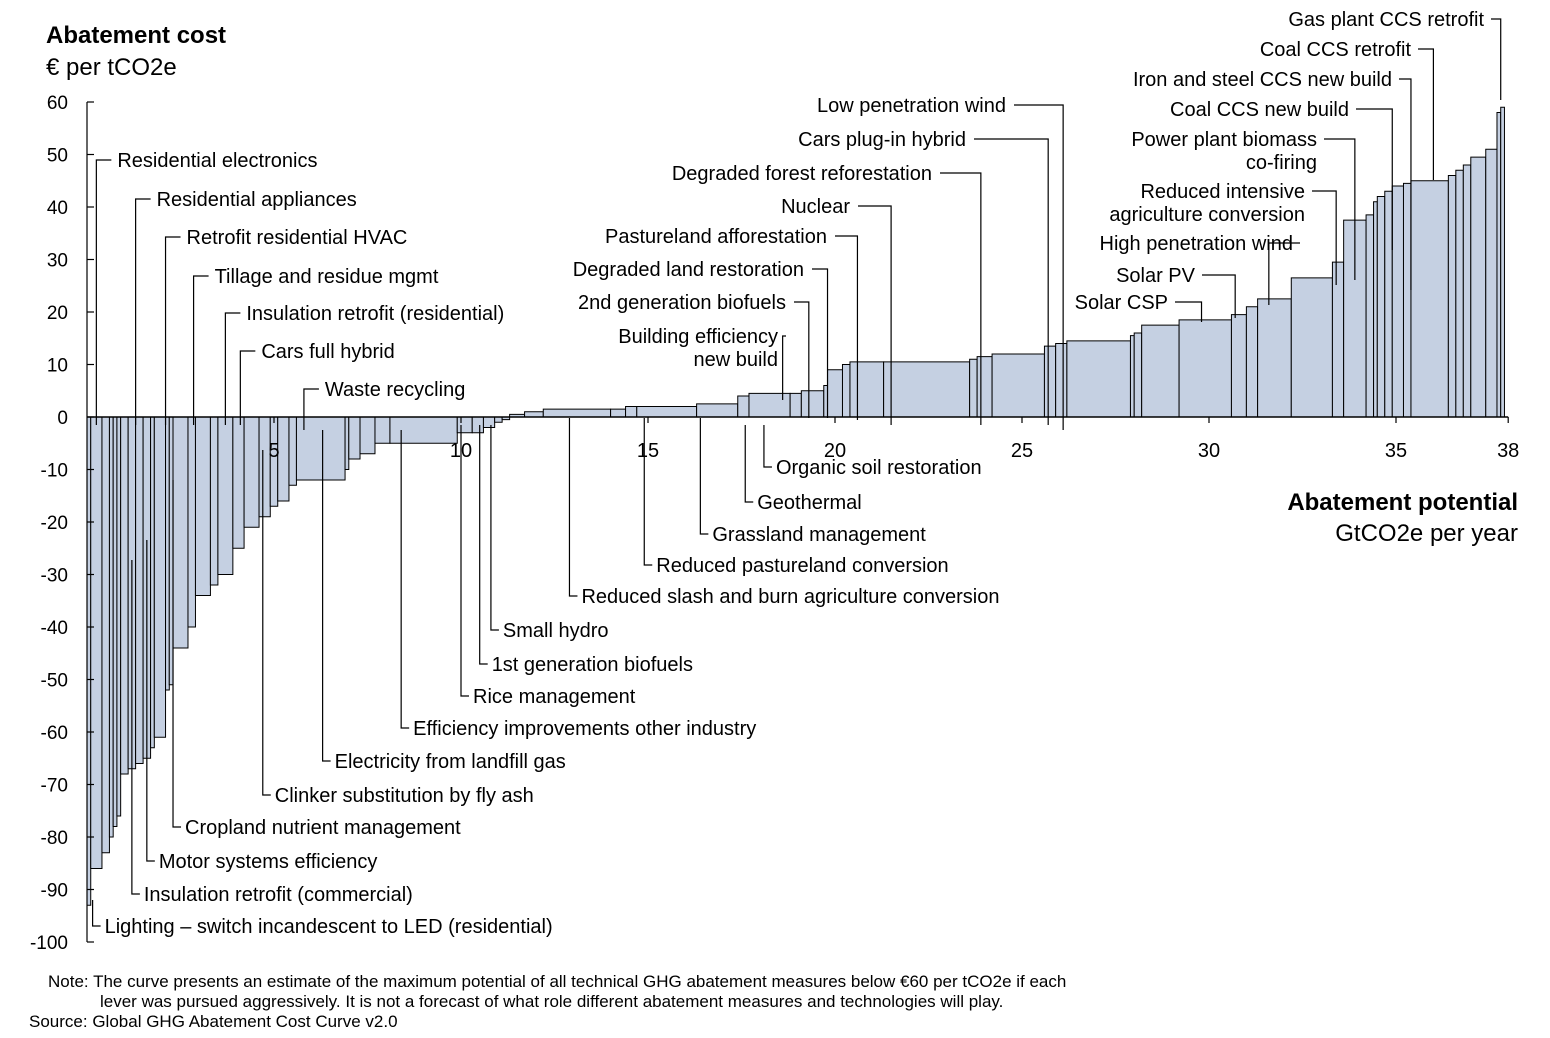 This screenshot has width=1550, height=1038. I want to click on annotation-label: Cars plug-in hybrid, so click(882, 140).